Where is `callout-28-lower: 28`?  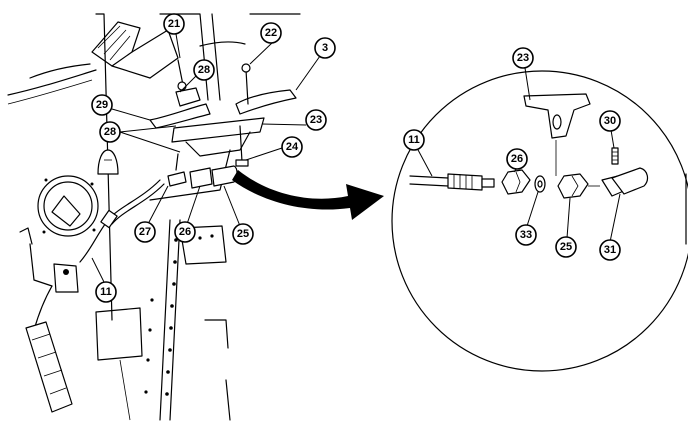 callout-28-lower: 28 is located at coordinates (110, 132).